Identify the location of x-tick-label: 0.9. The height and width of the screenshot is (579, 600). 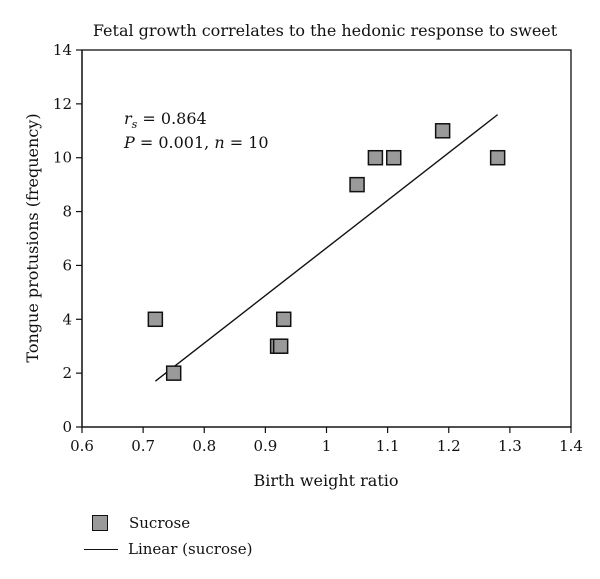
(265, 446).